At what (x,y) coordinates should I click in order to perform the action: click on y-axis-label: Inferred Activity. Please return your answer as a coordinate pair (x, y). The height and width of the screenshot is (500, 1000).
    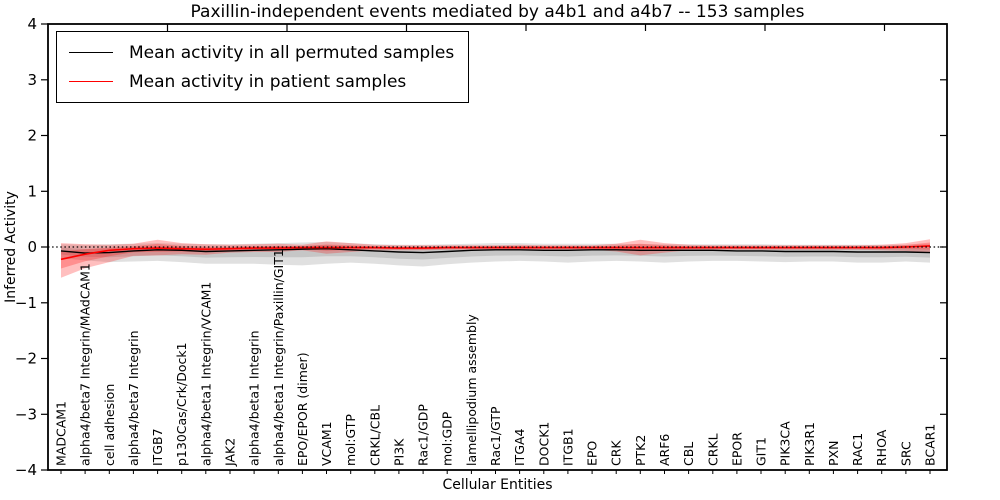
    Looking at the image, I should click on (11, 247).